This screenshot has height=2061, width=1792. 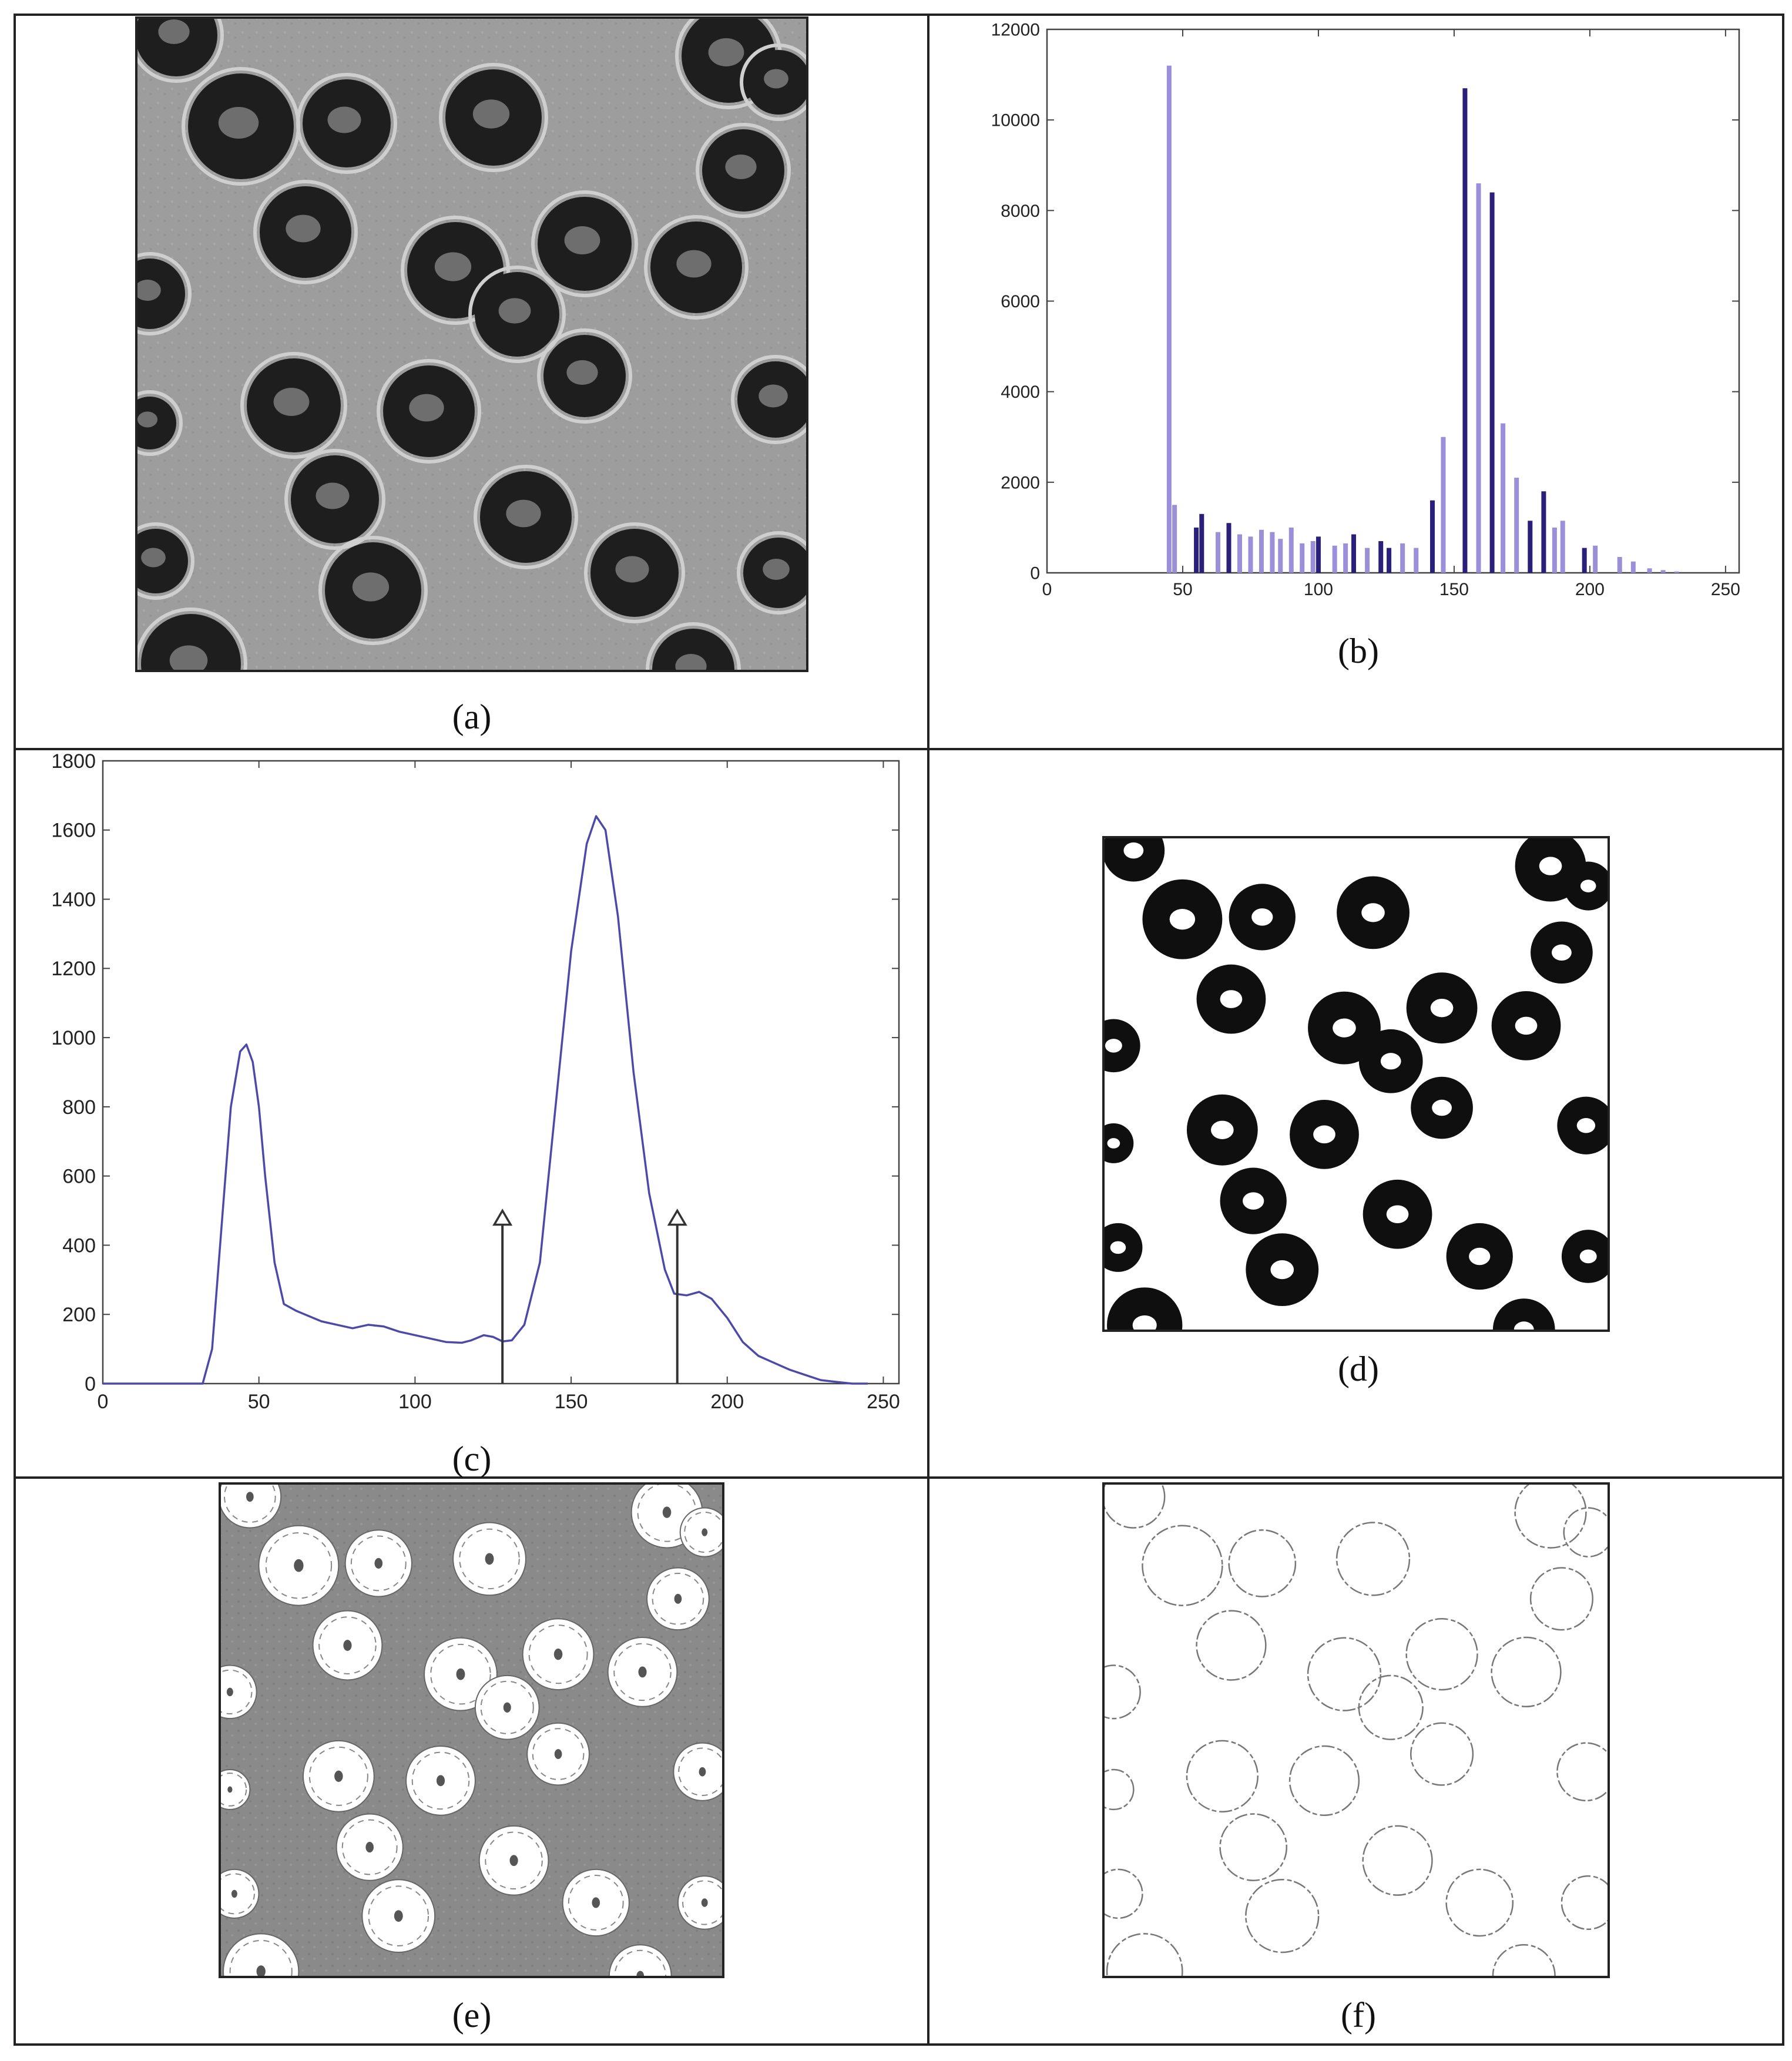 What do you see at coordinates (176, 47) in the screenshot?
I see `cell` at bounding box center [176, 47].